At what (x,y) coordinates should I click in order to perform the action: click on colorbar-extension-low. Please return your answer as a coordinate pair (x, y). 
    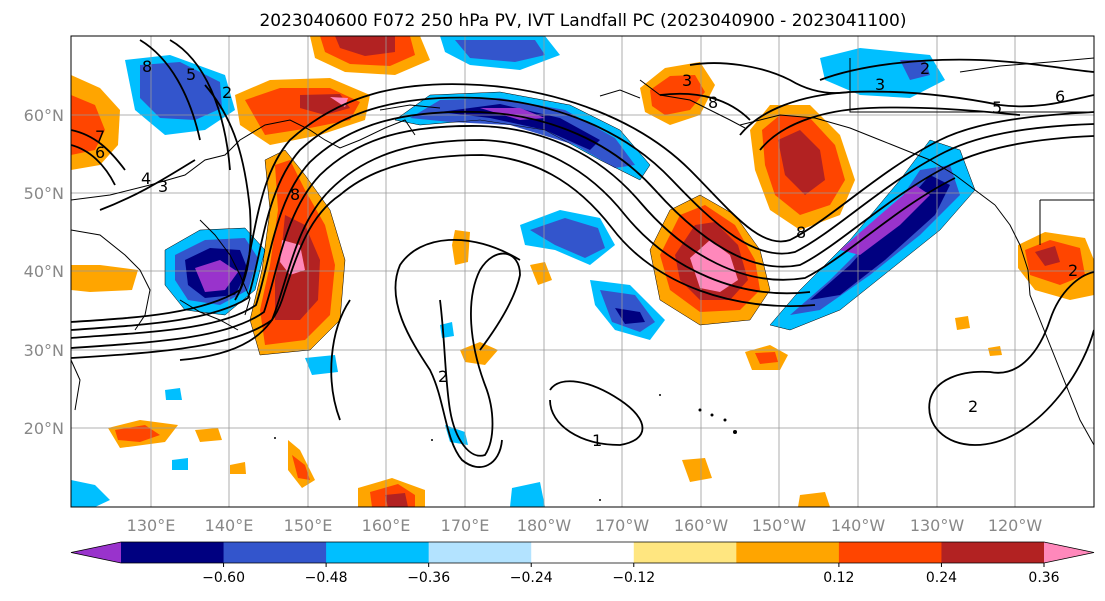
    Looking at the image, I should click on (96, 552).